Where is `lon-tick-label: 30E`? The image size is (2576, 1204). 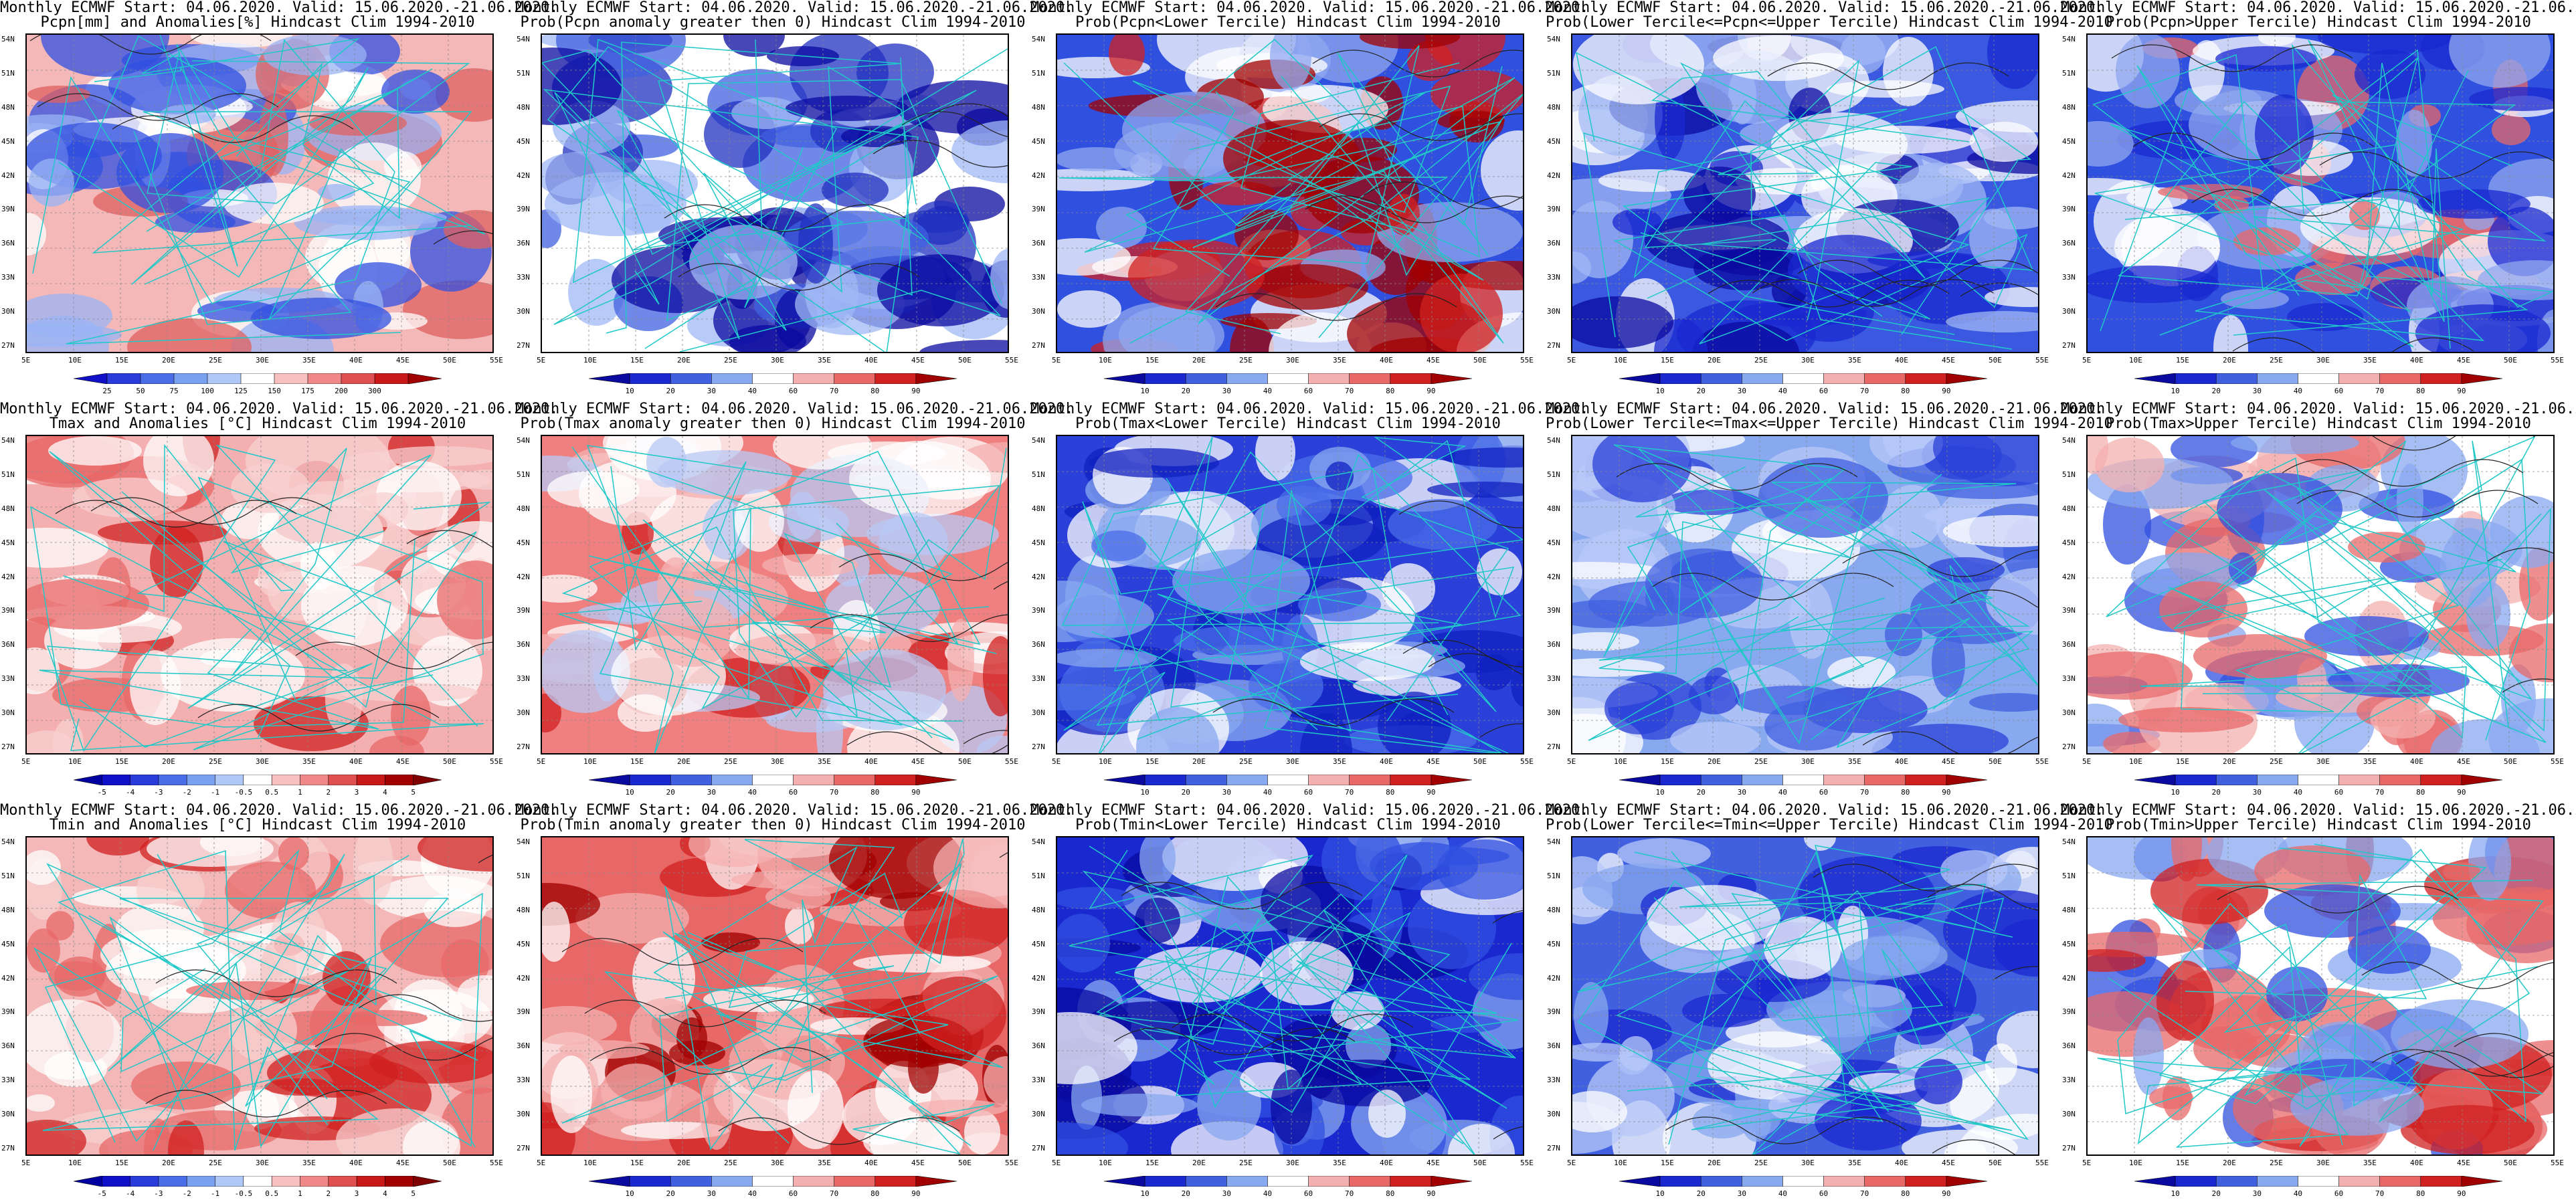 lon-tick-label: 30E is located at coordinates (777, 1163).